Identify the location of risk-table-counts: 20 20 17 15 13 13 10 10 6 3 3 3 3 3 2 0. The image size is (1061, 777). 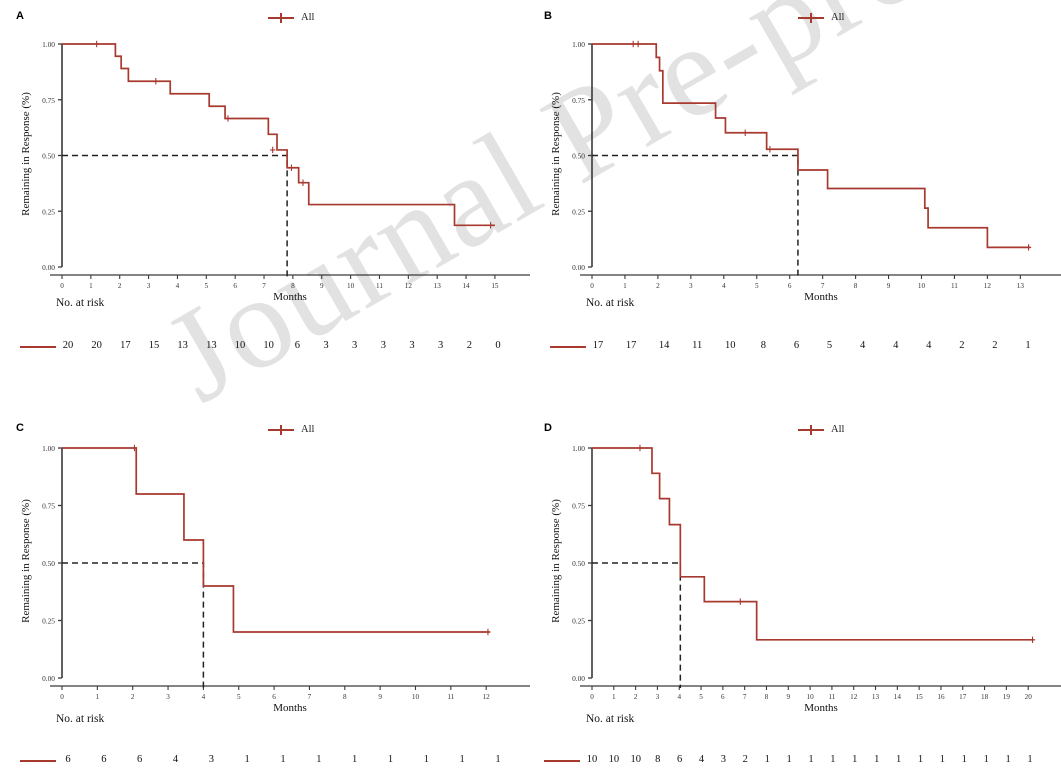
(265, 347).